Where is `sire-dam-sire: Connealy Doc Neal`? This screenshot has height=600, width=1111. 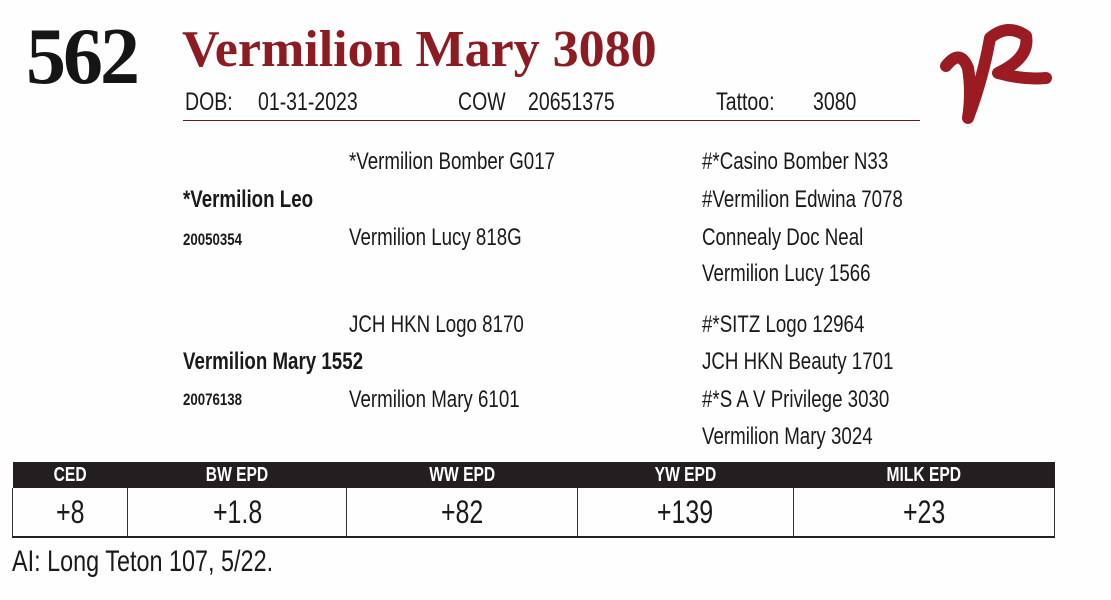
sire-dam-sire: Connealy Doc Neal is located at coordinates (783, 237).